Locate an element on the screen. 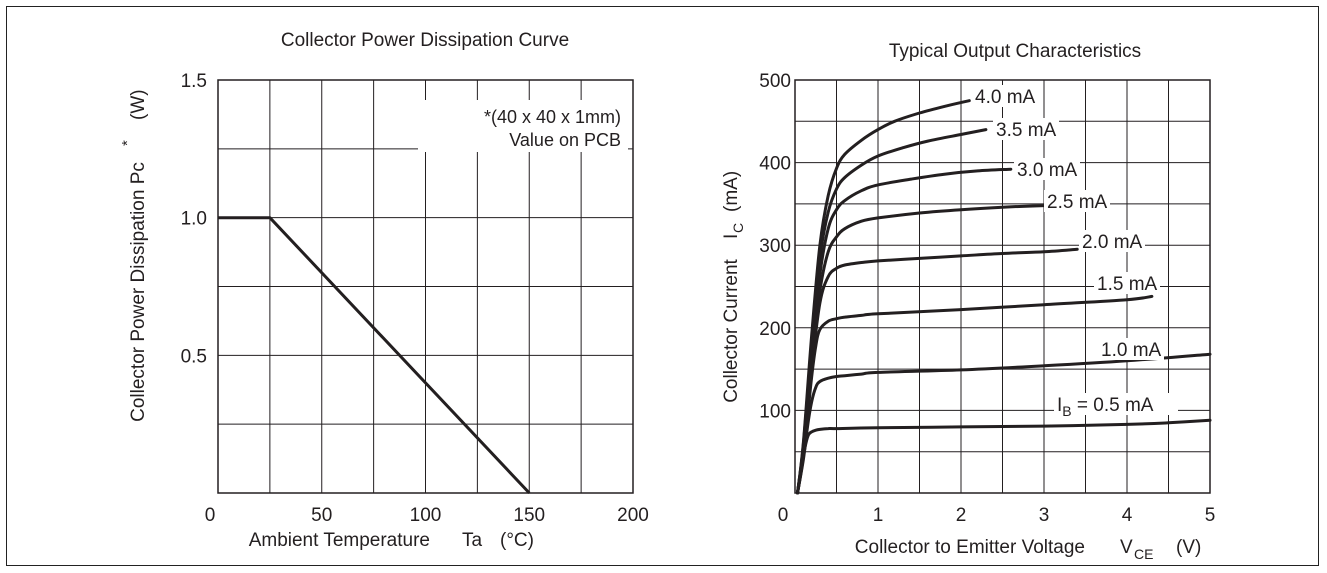 The height and width of the screenshot is (573, 1327). chart2-x-tick-label: 2 is located at coordinates (961, 515).